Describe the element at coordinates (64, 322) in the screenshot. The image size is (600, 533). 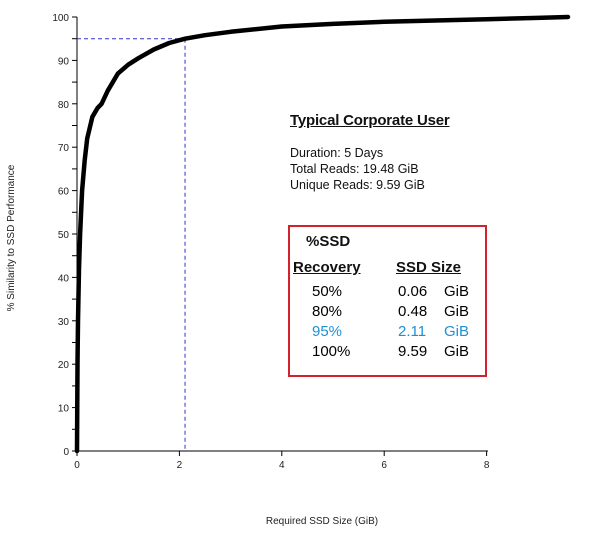
I see `y-tick-label: 30` at that location.